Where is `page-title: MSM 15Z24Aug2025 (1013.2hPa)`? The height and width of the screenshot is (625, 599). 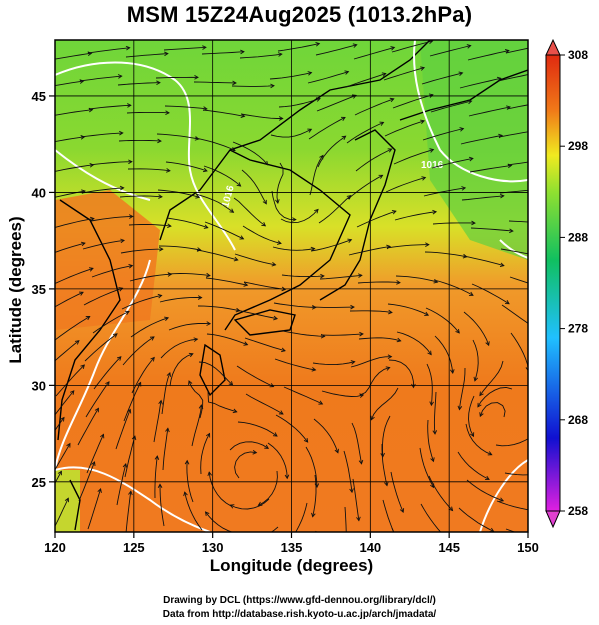
page-title: MSM 15Z24Aug2025 (1013.2hPa) is located at coordinates (299, 14).